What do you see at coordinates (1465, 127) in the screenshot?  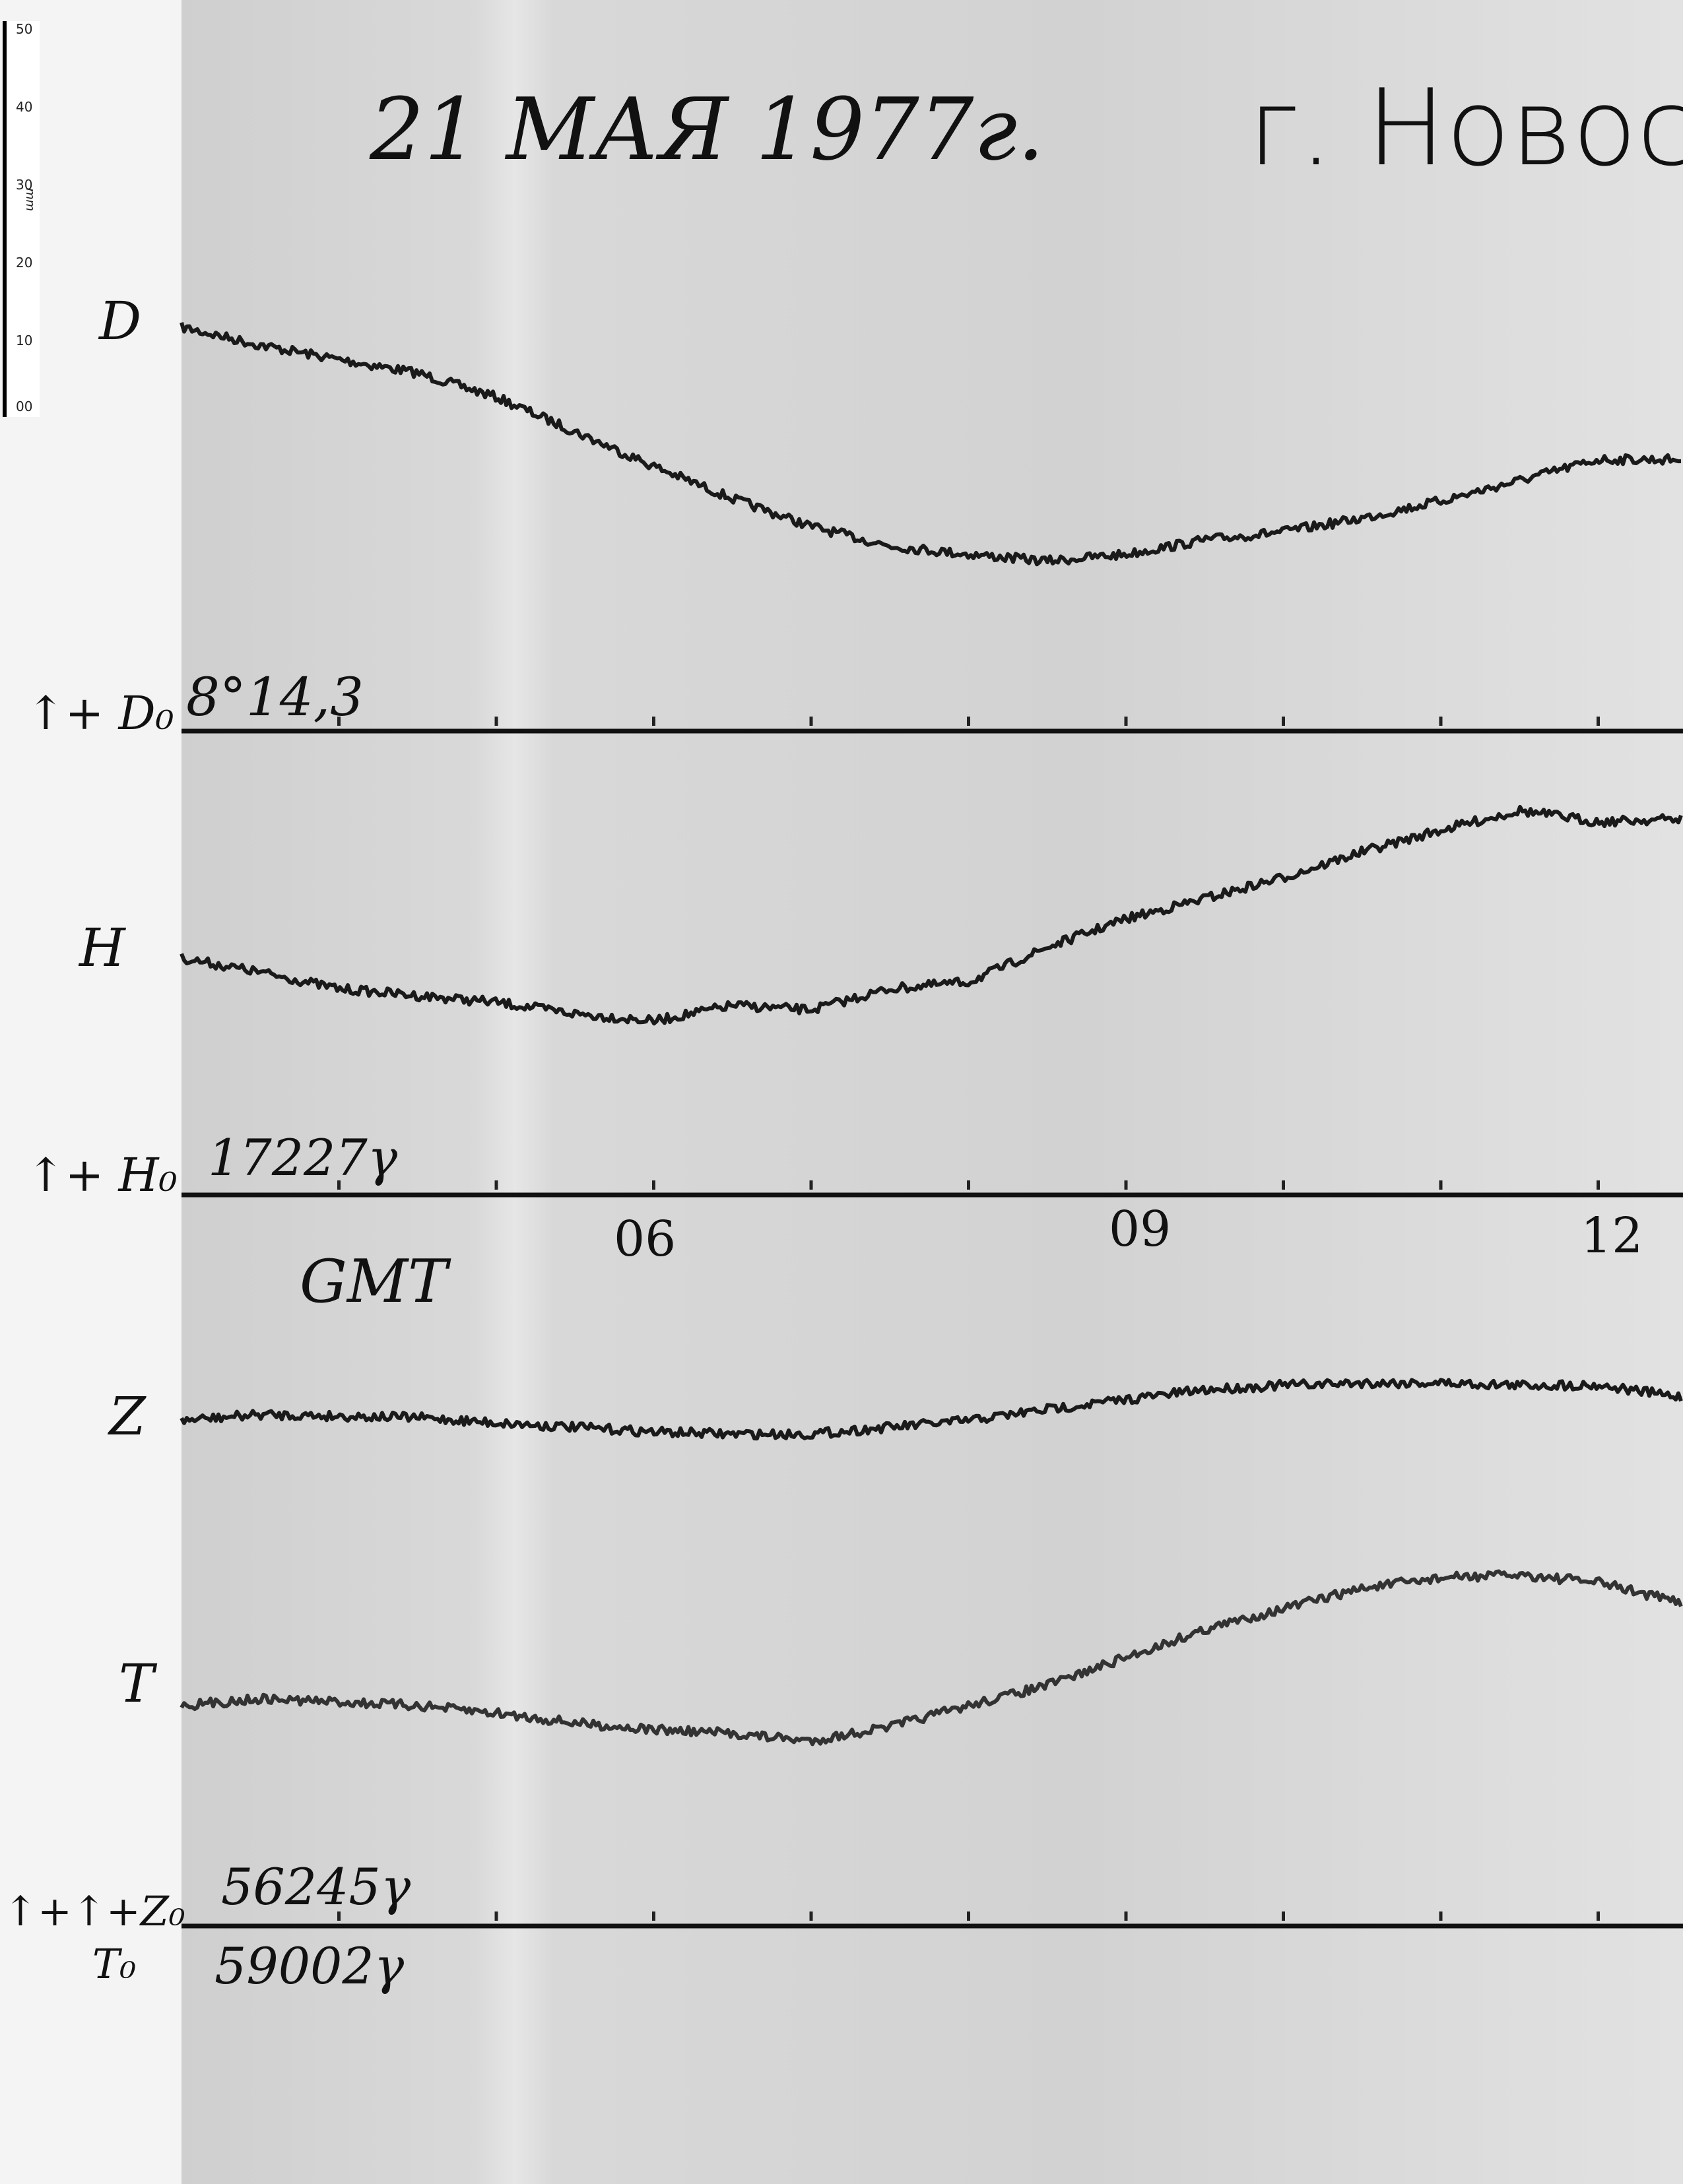 I see `station-title: г. Новоси` at bounding box center [1465, 127].